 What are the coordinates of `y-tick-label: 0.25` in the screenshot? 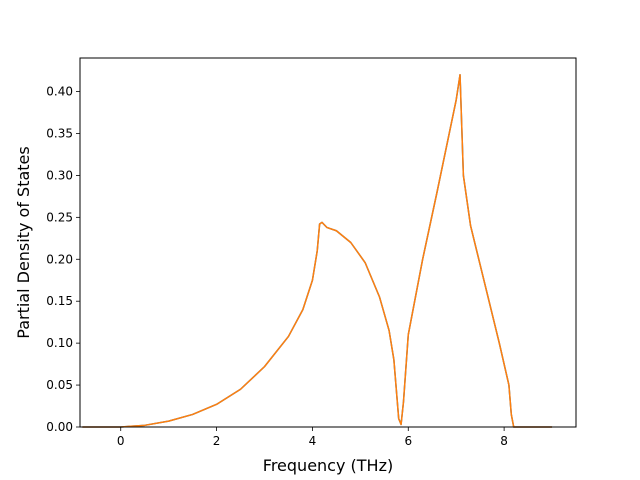 It's located at (59, 217).